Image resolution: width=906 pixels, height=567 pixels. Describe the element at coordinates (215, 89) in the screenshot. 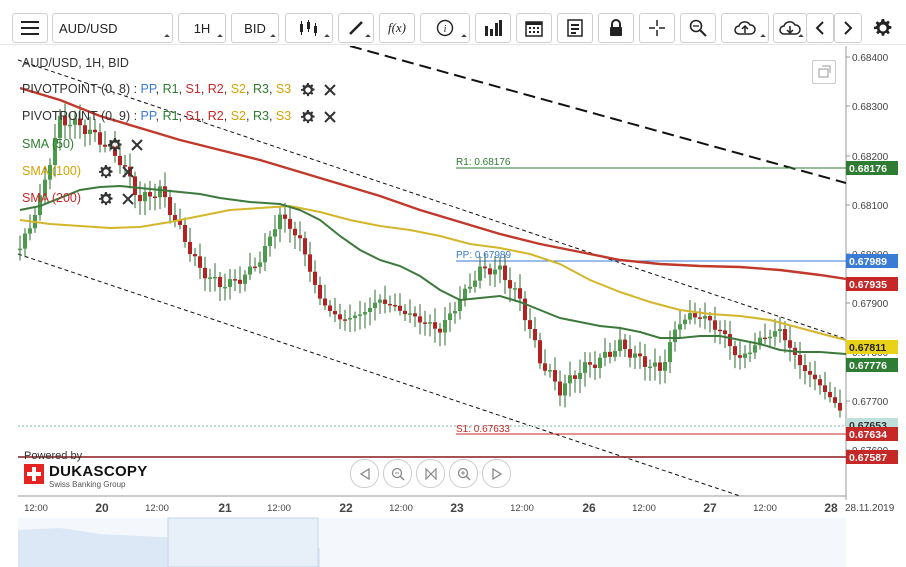

I see `legend-r2: R2` at that location.